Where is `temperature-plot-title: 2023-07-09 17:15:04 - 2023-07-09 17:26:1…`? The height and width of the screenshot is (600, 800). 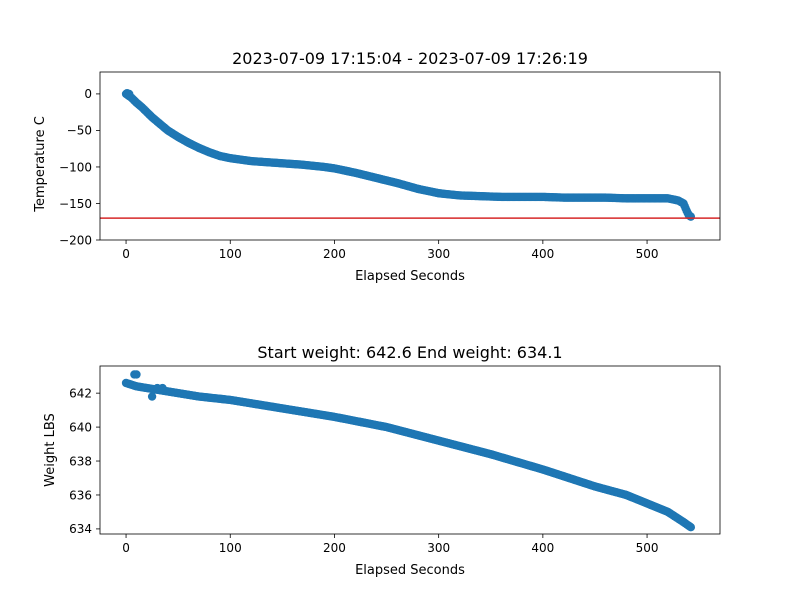 temperature-plot-title: 2023-07-09 17:15:04 - 2023-07-09 17:26:1… is located at coordinates (410, 58).